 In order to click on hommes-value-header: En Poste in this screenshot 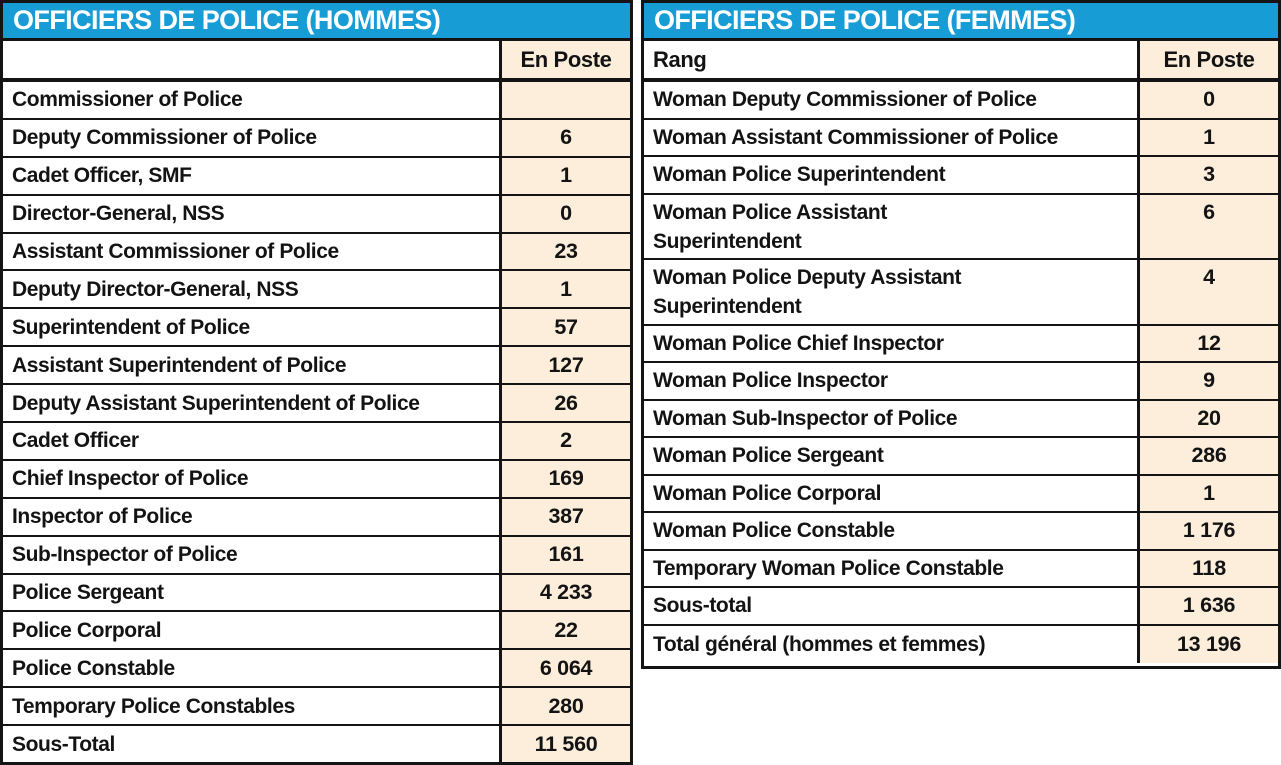, I will do `click(566, 59)`.